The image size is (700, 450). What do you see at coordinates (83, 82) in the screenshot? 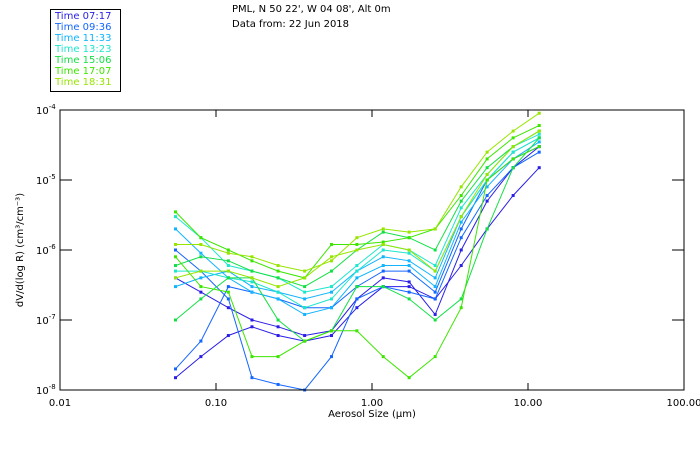
I see `legend-entry: Time 18:31` at bounding box center [83, 82].